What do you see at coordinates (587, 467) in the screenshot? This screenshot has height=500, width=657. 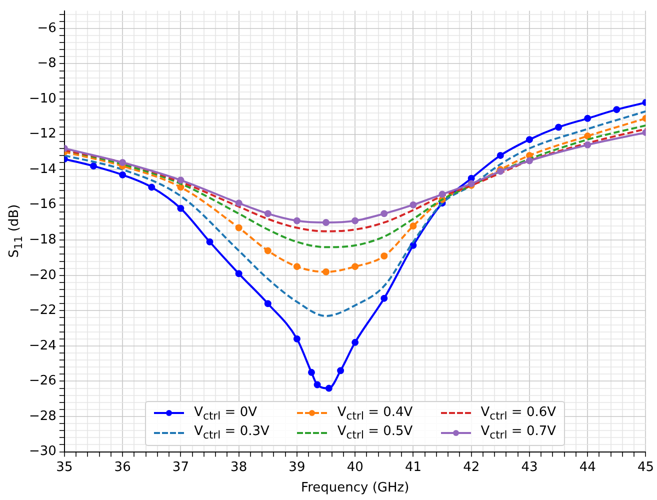 I see `x-tick-label: 44` at bounding box center [587, 467].